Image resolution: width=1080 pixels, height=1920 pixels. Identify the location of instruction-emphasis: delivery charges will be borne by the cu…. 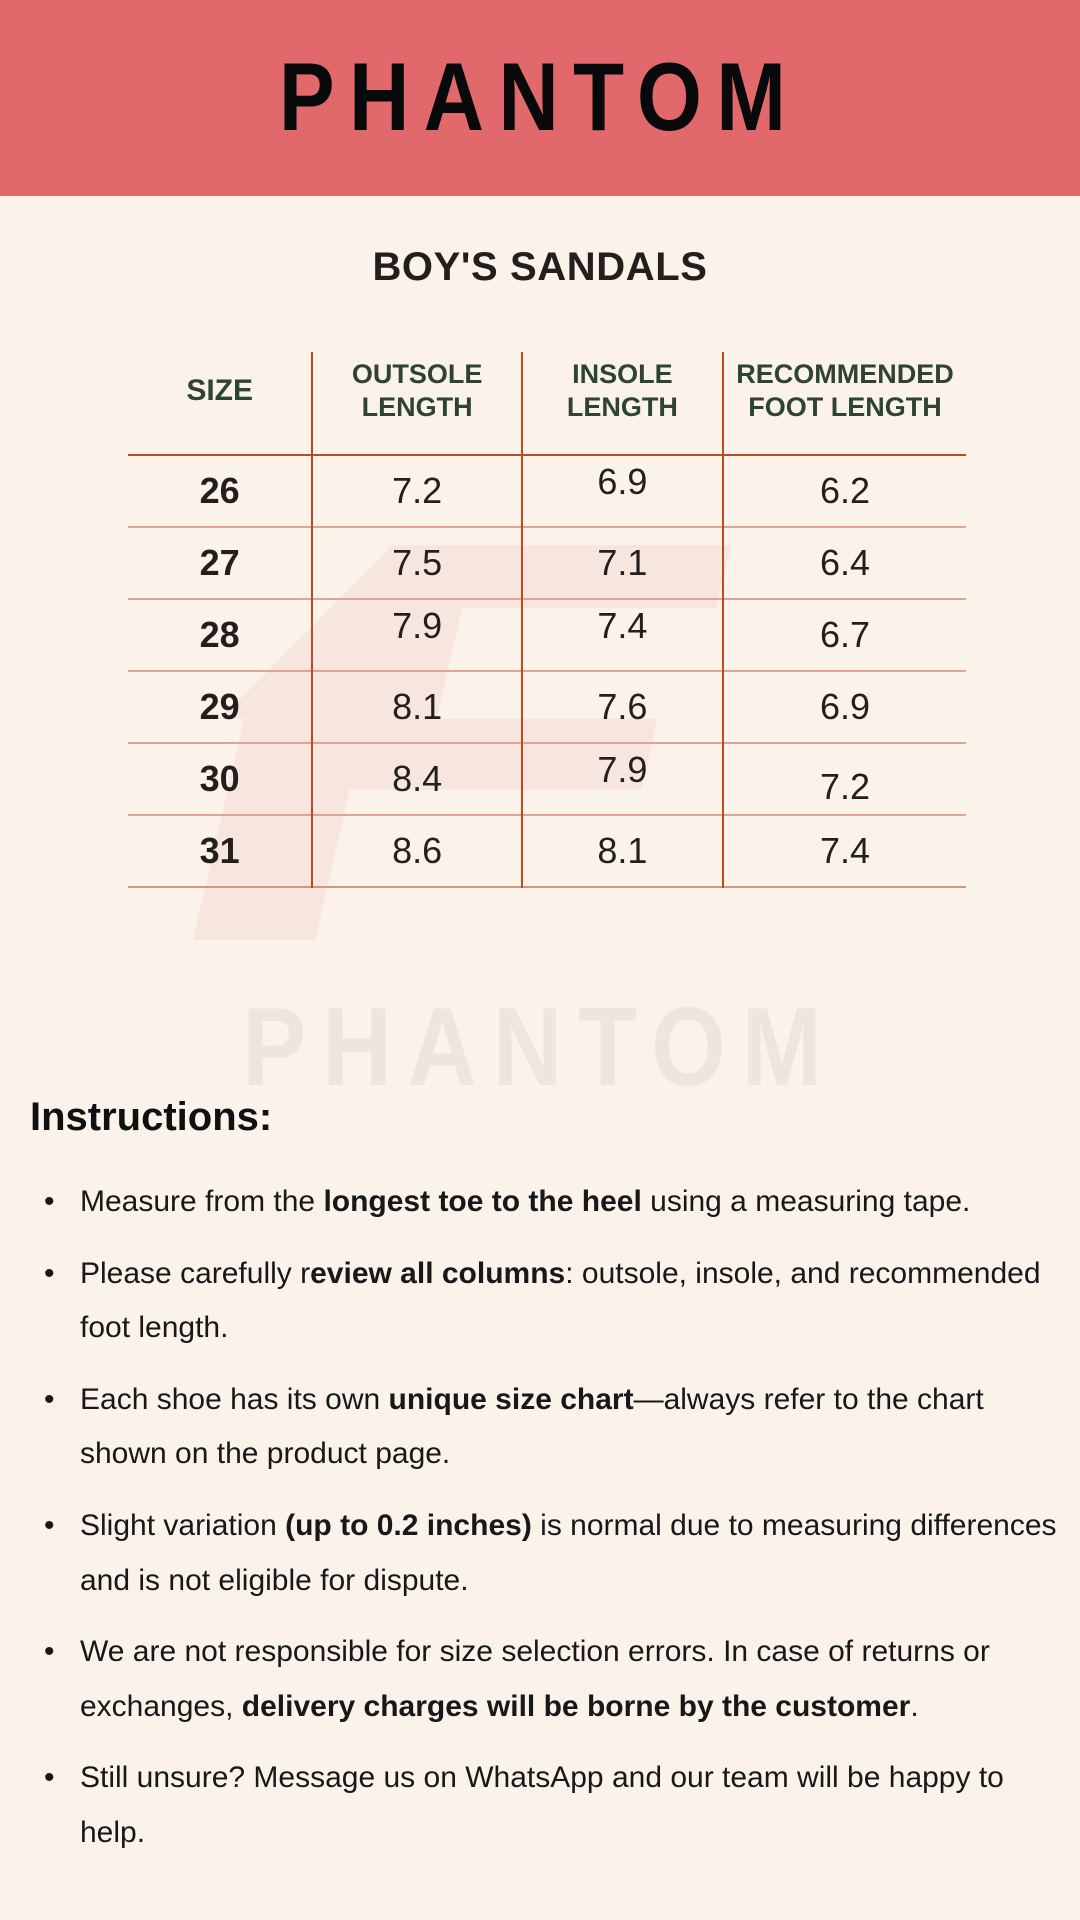
(576, 1706).